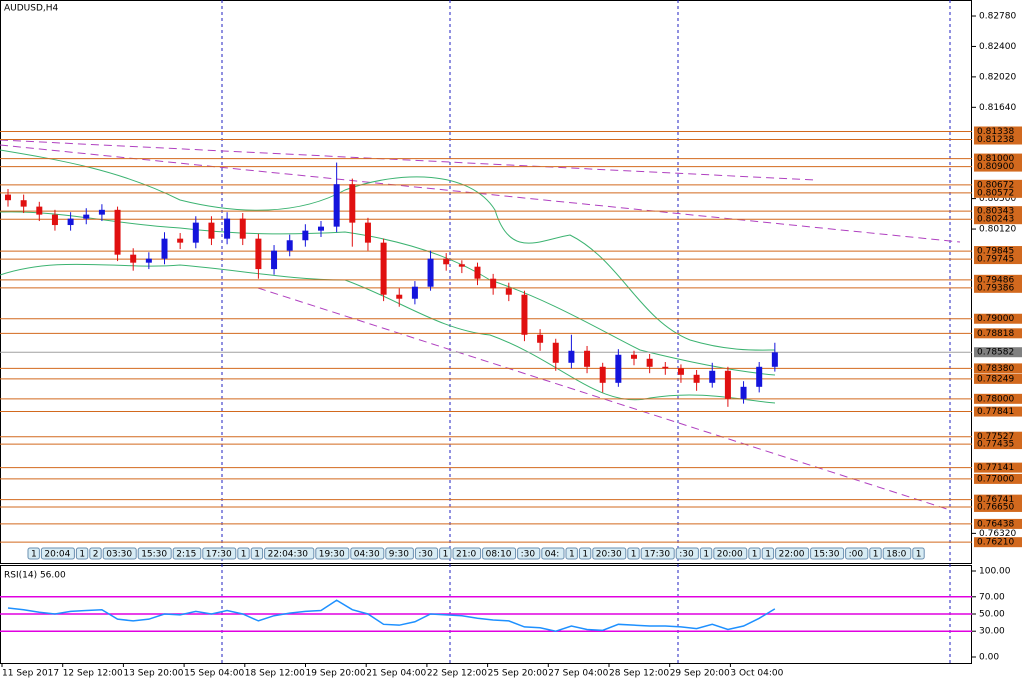 The height and width of the screenshot is (683, 1024). I want to click on level-label: 0.77000, so click(995, 479).